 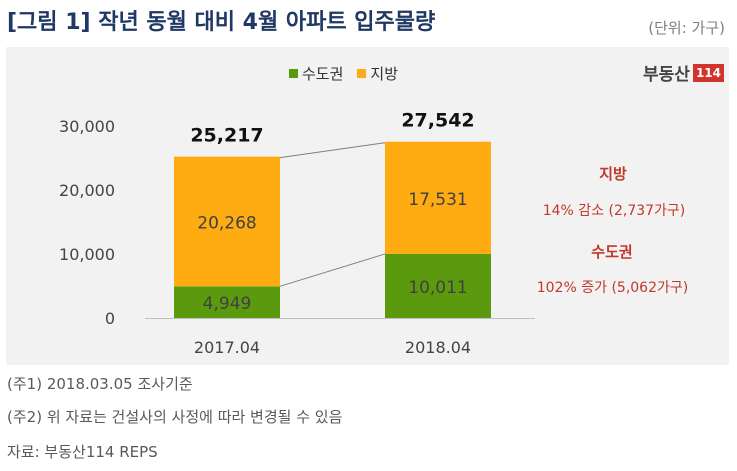 I want to click on annotation-sudo-title: 수도권, so click(x=612, y=252).